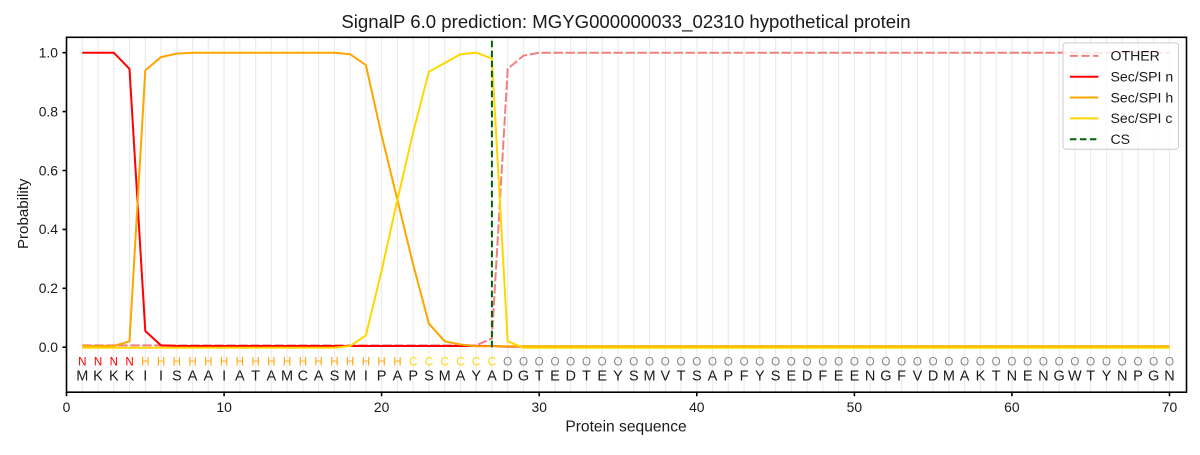 The width and height of the screenshot is (1200, 455). I want to click on svg-text: CS, so click(1121, 139).